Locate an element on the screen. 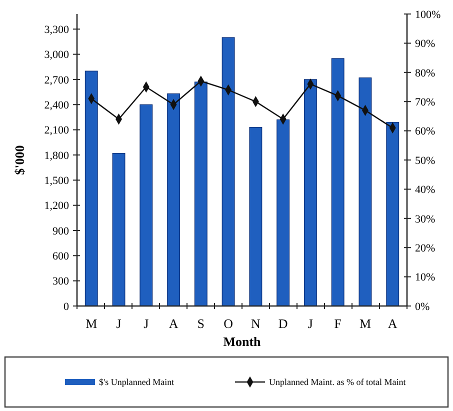  y2-tick-label: 90% is located at coordinates (425, 44).